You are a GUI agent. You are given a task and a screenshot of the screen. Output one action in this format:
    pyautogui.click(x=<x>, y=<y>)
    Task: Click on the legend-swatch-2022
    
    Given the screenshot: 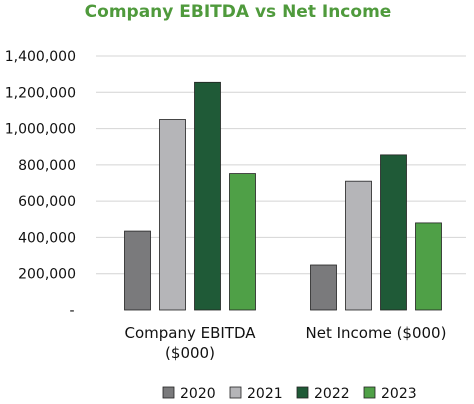 What is the action you would take?
    pyautogui.click(x=302, y=392)
    